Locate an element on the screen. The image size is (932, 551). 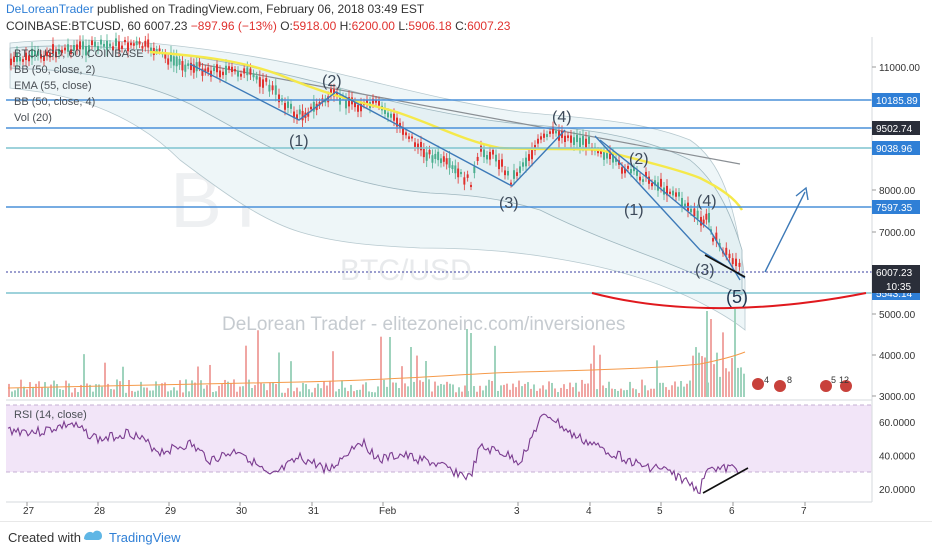
rsi-label: RSI (14, close) is located at coordinates (50, 415).